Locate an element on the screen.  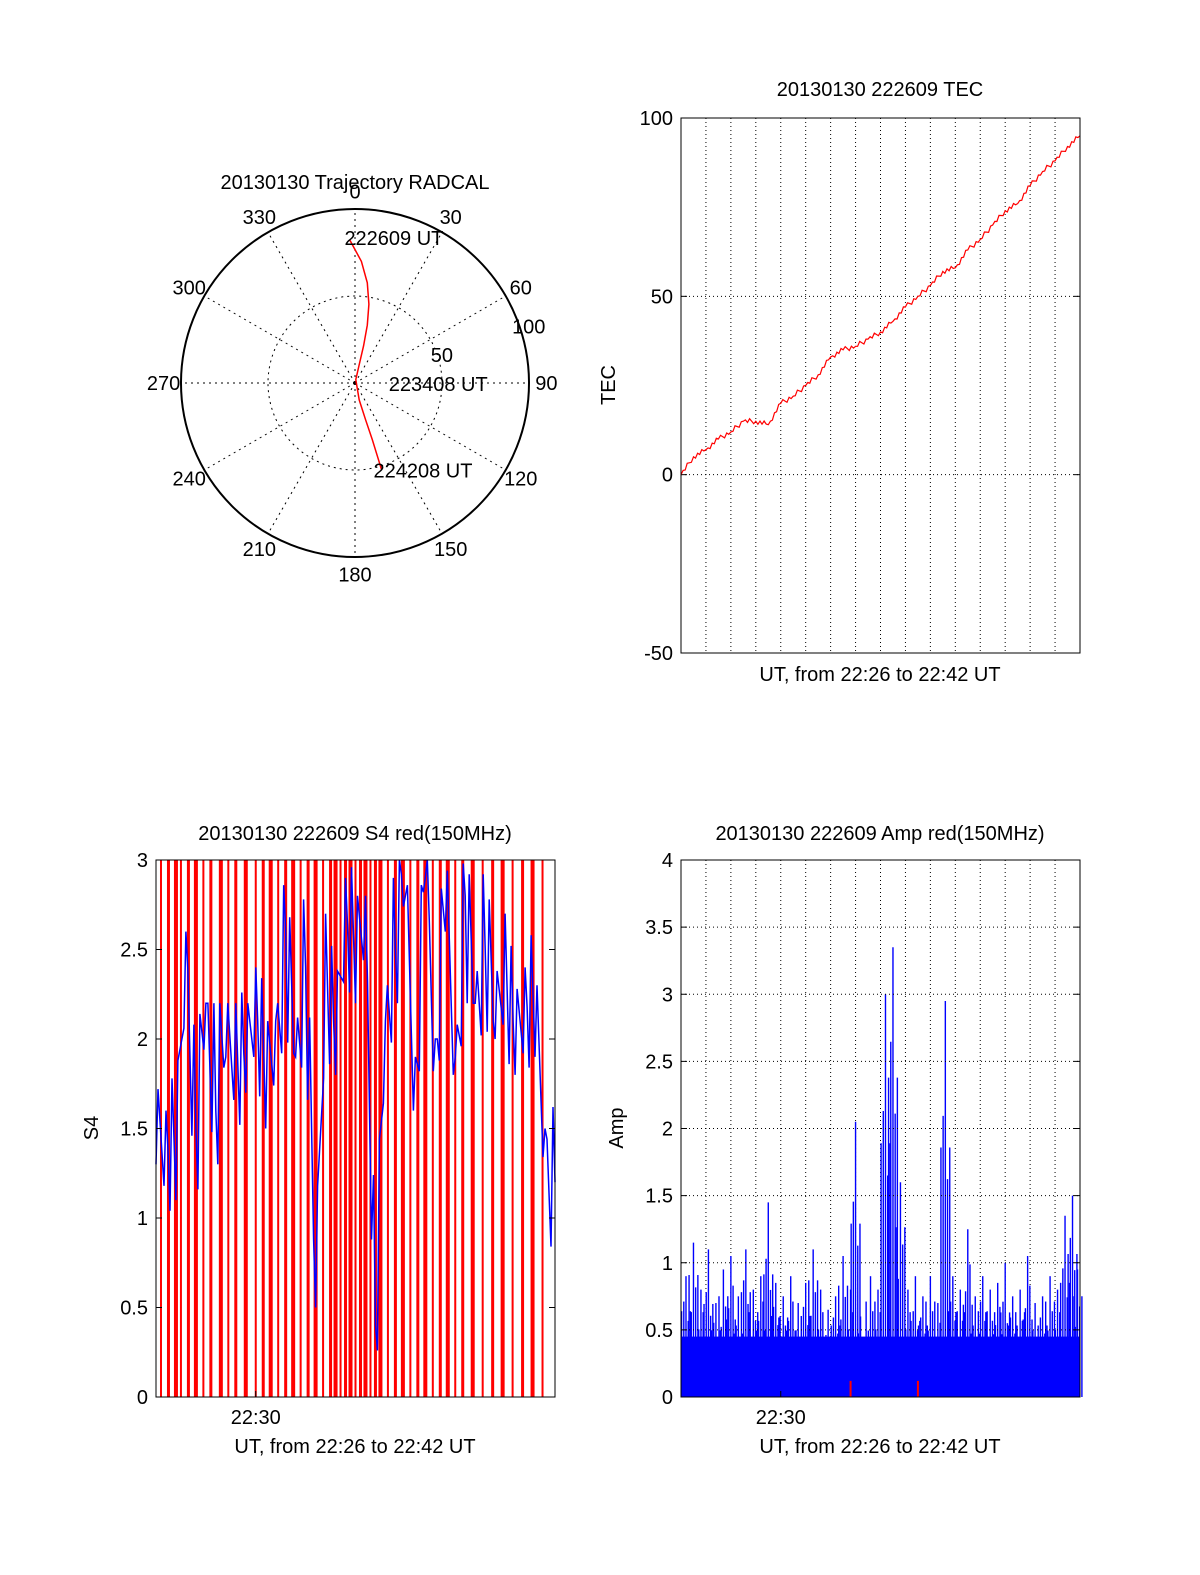
outer-ring is located at coordinates (355, 383).